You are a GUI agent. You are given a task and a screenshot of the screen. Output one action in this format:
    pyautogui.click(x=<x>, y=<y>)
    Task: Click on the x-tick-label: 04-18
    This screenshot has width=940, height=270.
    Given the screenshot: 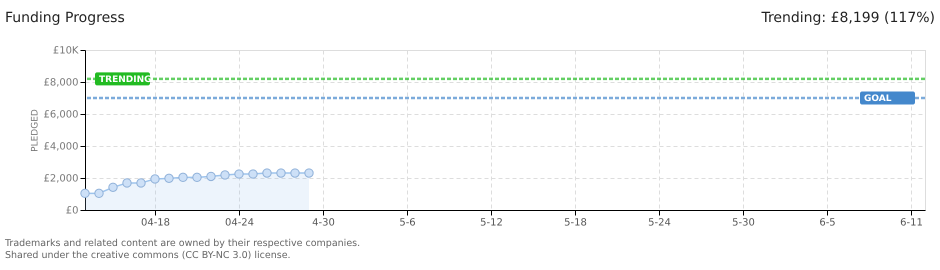 What is the action you would take?
    pyautogui.click(x=155, y=223)
    